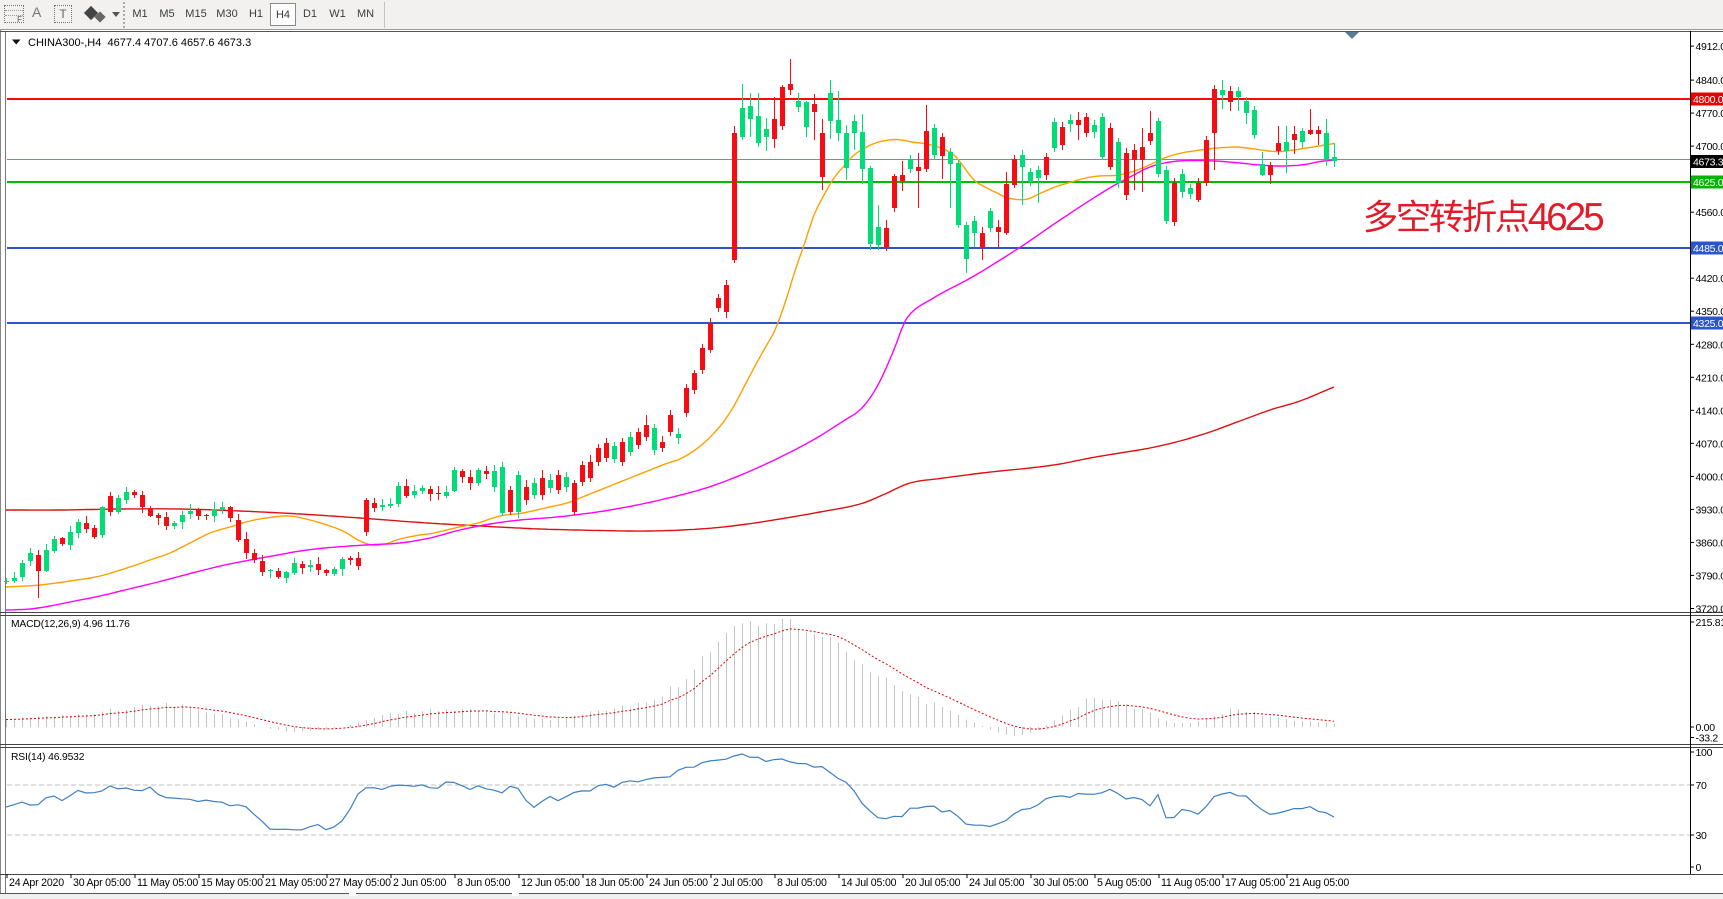  Describe the element at coordinates (167, 883) in the screenshot. I see `svg-text: 11 May 05:00` at that location.